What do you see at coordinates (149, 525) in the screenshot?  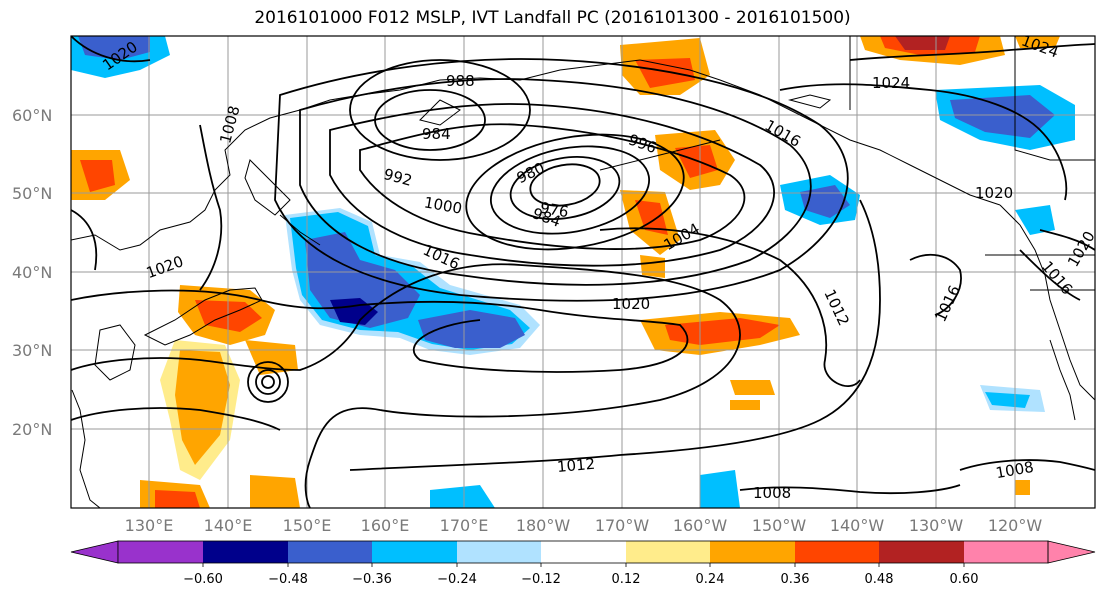 I see `lon-label: 130°E` at bounding box center [149, 525].